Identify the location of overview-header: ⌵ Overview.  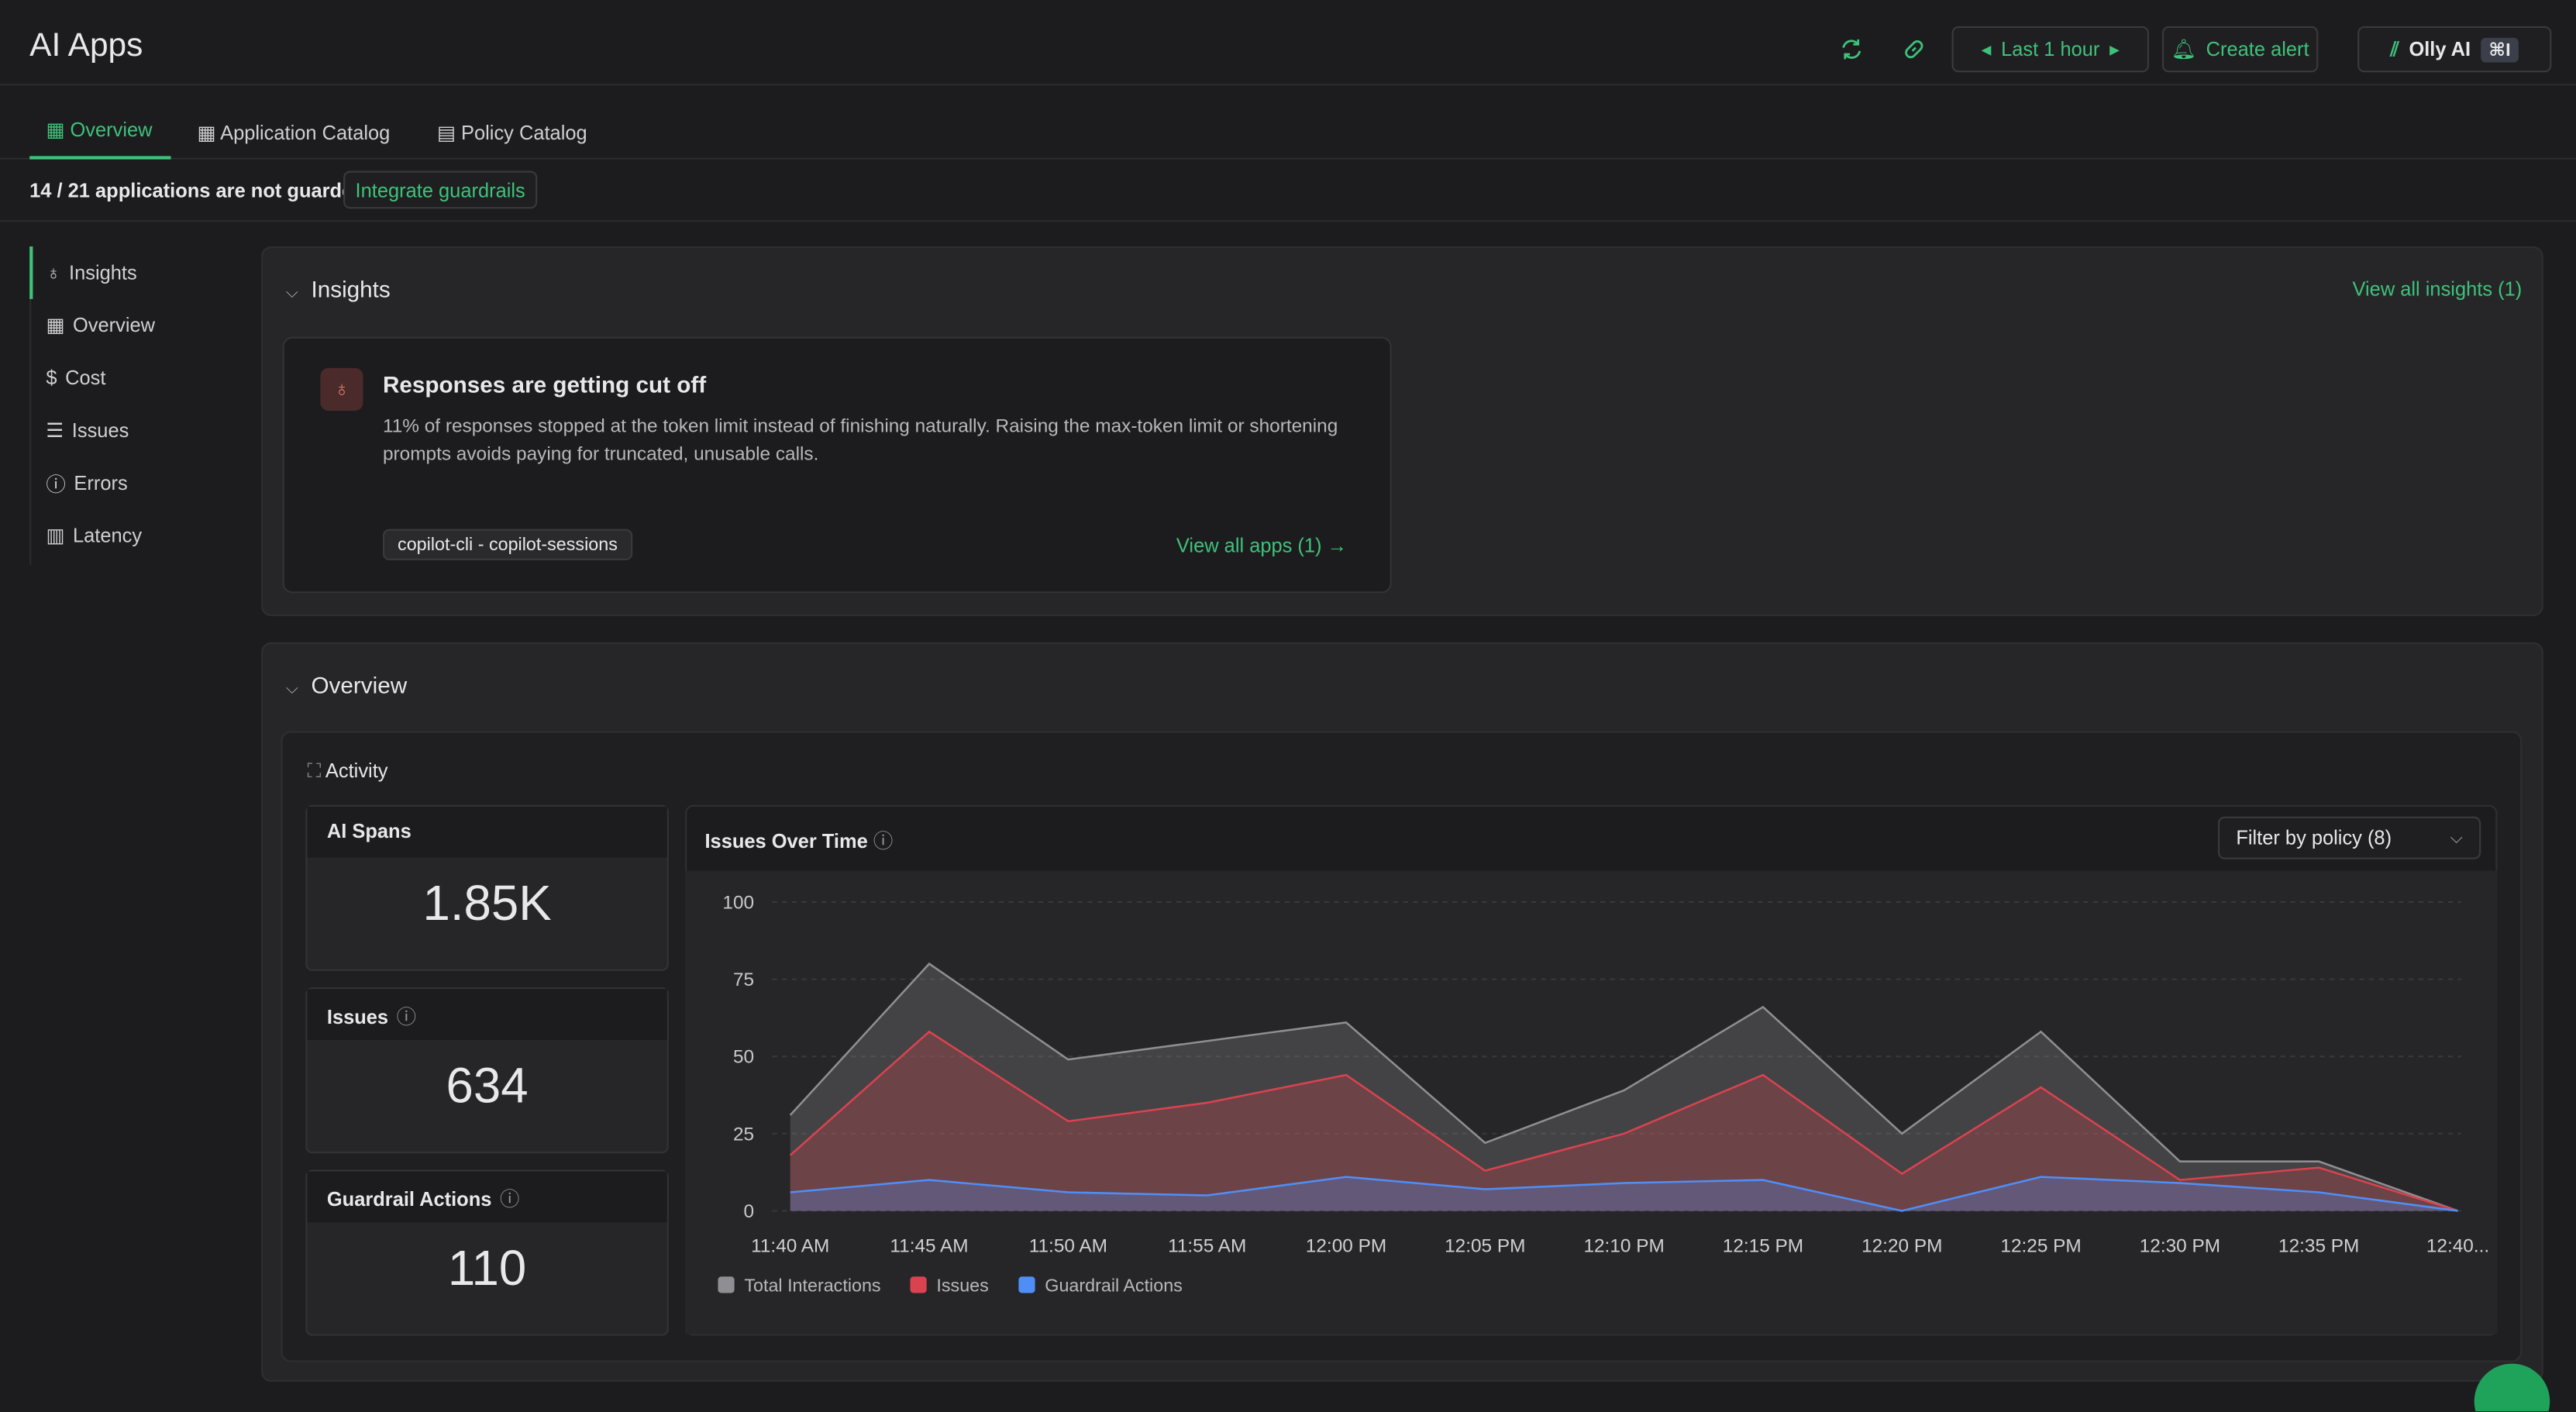
(346, 685).